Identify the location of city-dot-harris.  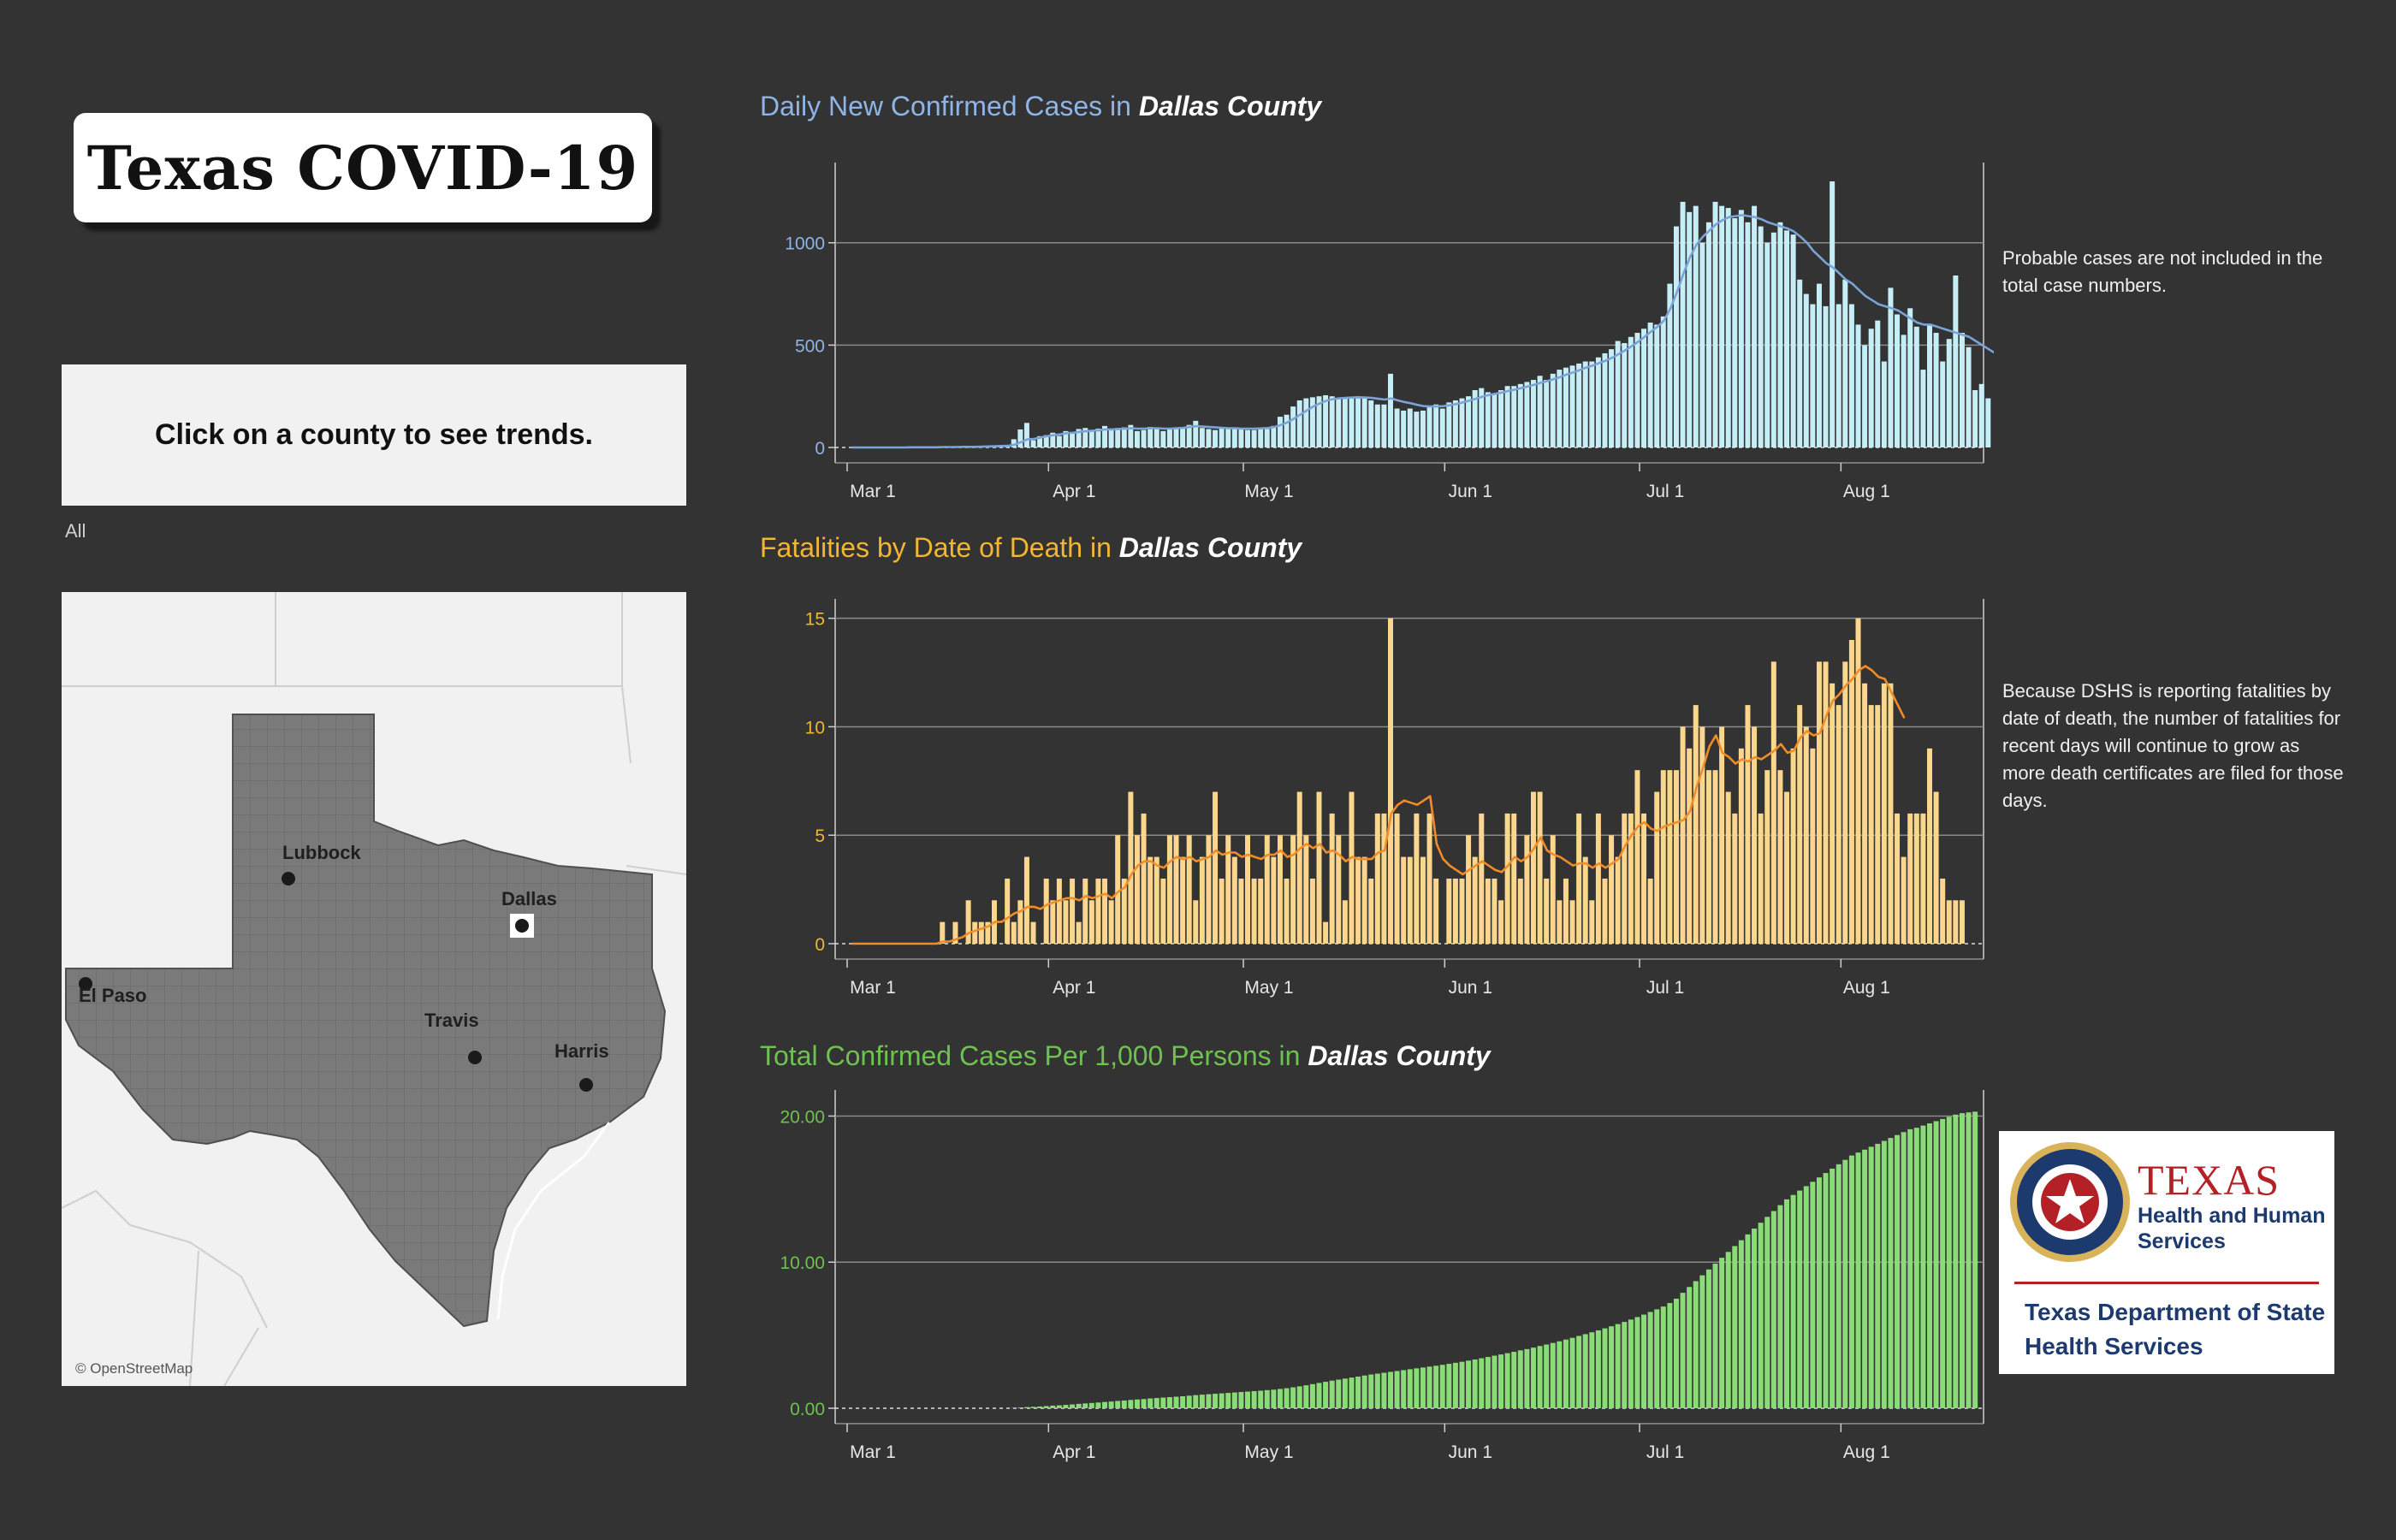
(586, 1085).